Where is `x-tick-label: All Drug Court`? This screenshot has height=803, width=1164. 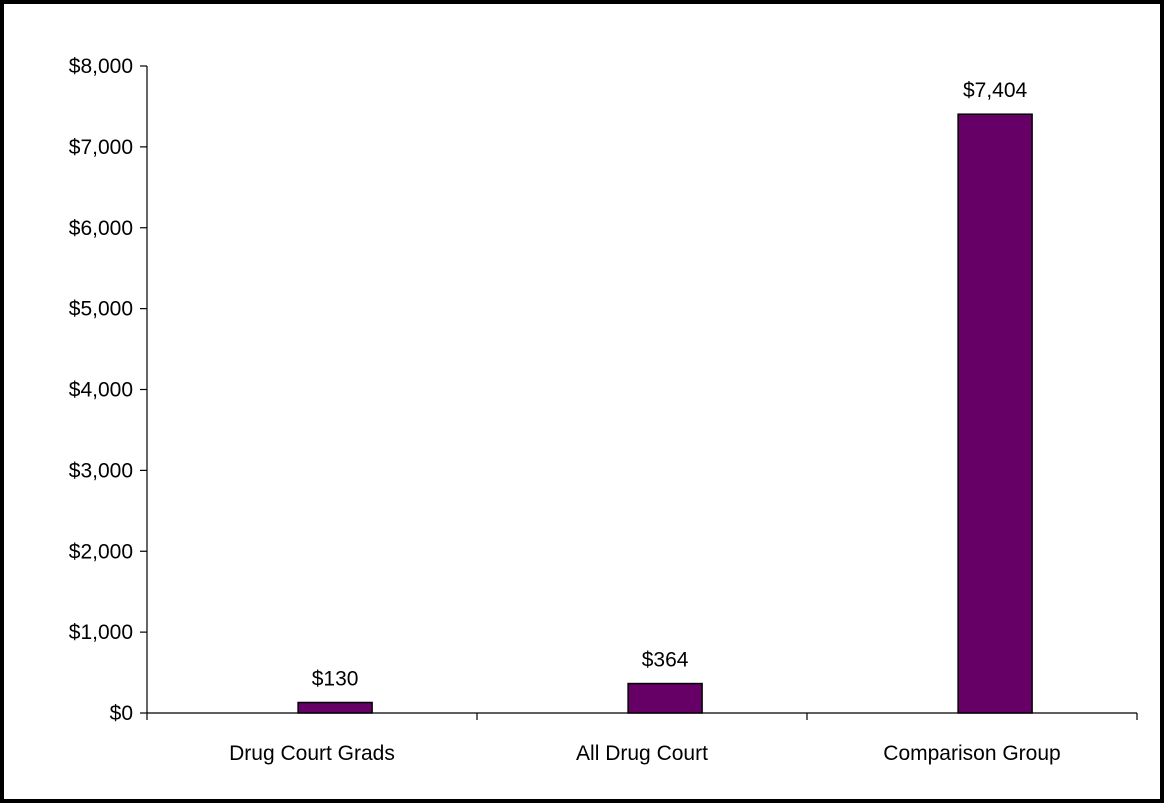 x-tick-label: All Drug Court is located at coordinates (642, 753).